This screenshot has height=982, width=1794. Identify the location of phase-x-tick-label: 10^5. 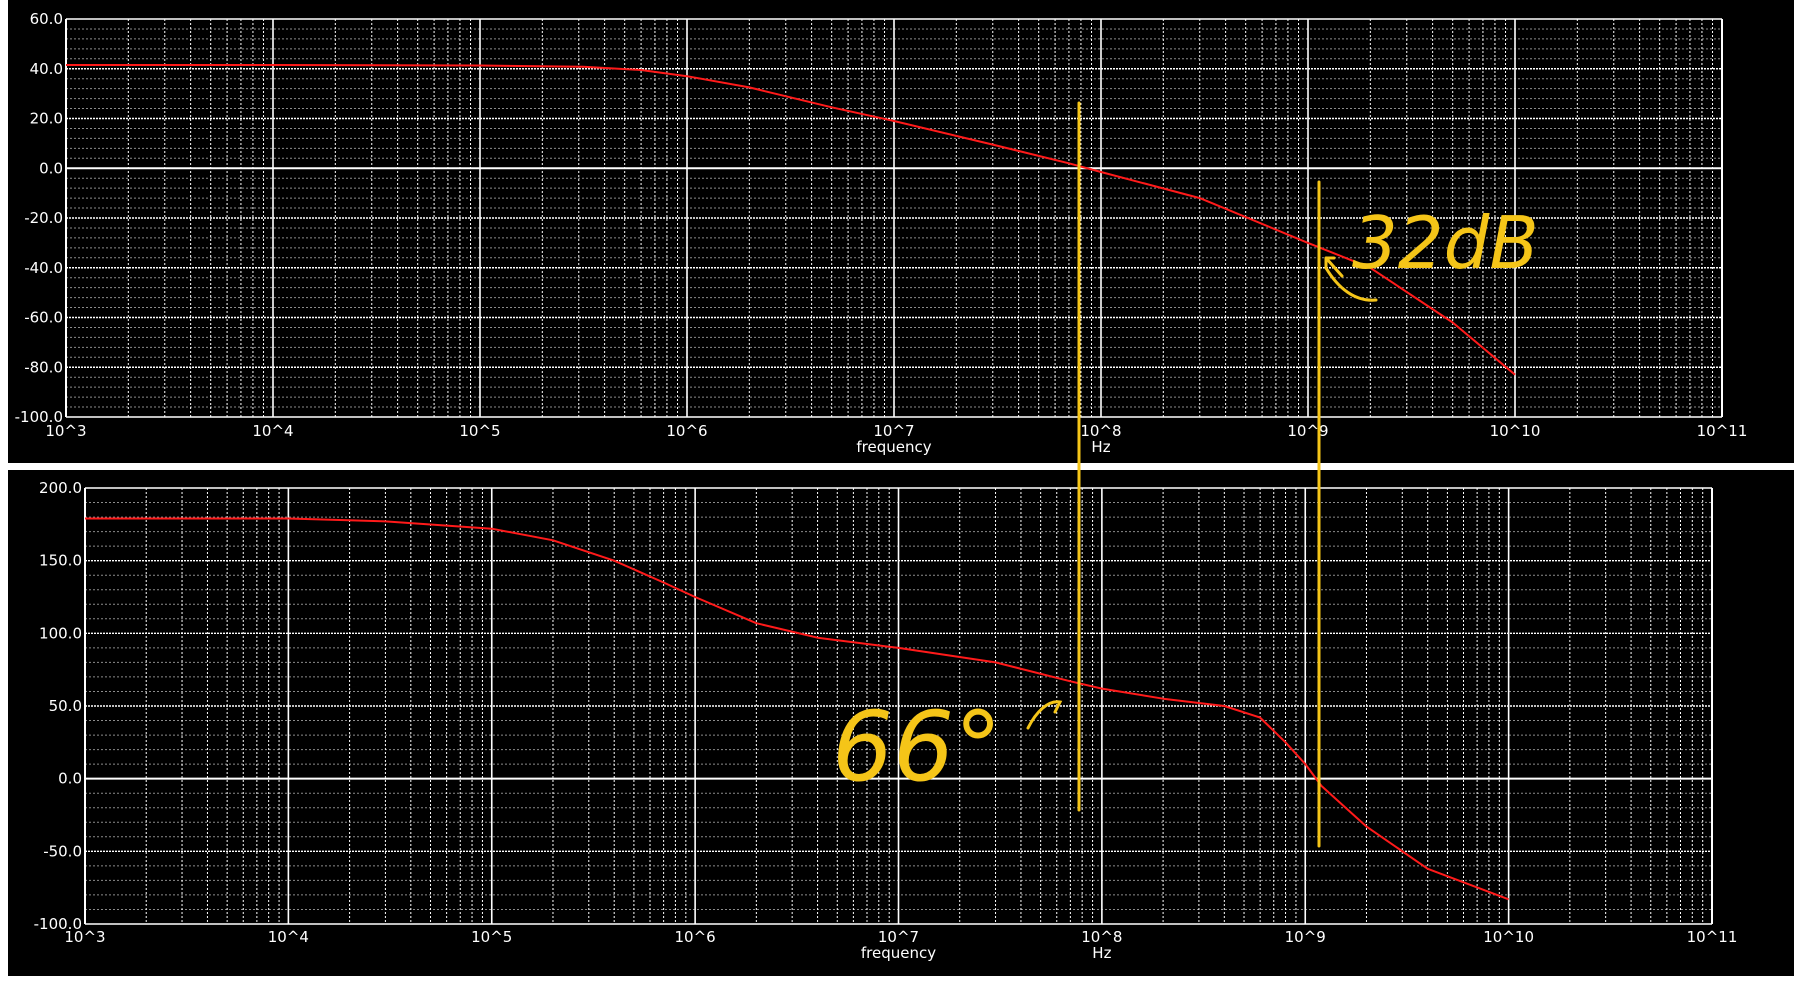
(491, 937).